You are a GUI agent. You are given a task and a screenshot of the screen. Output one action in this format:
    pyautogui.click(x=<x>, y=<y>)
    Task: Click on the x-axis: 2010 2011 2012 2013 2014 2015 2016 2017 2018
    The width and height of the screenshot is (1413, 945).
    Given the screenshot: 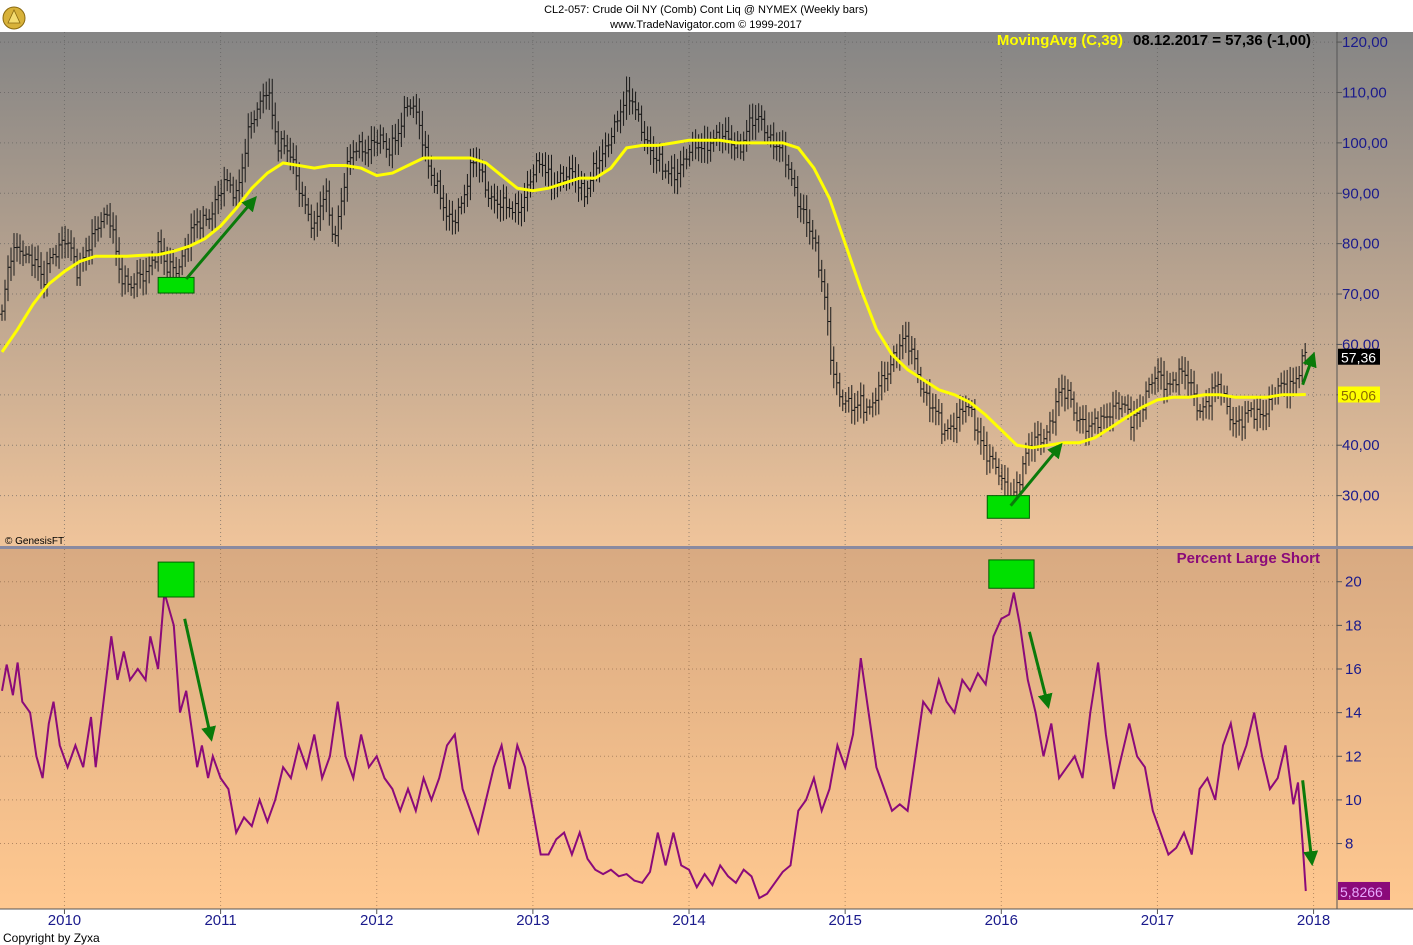 What is the action you would take?
    pyautogui.click(x=689, y=919)
    